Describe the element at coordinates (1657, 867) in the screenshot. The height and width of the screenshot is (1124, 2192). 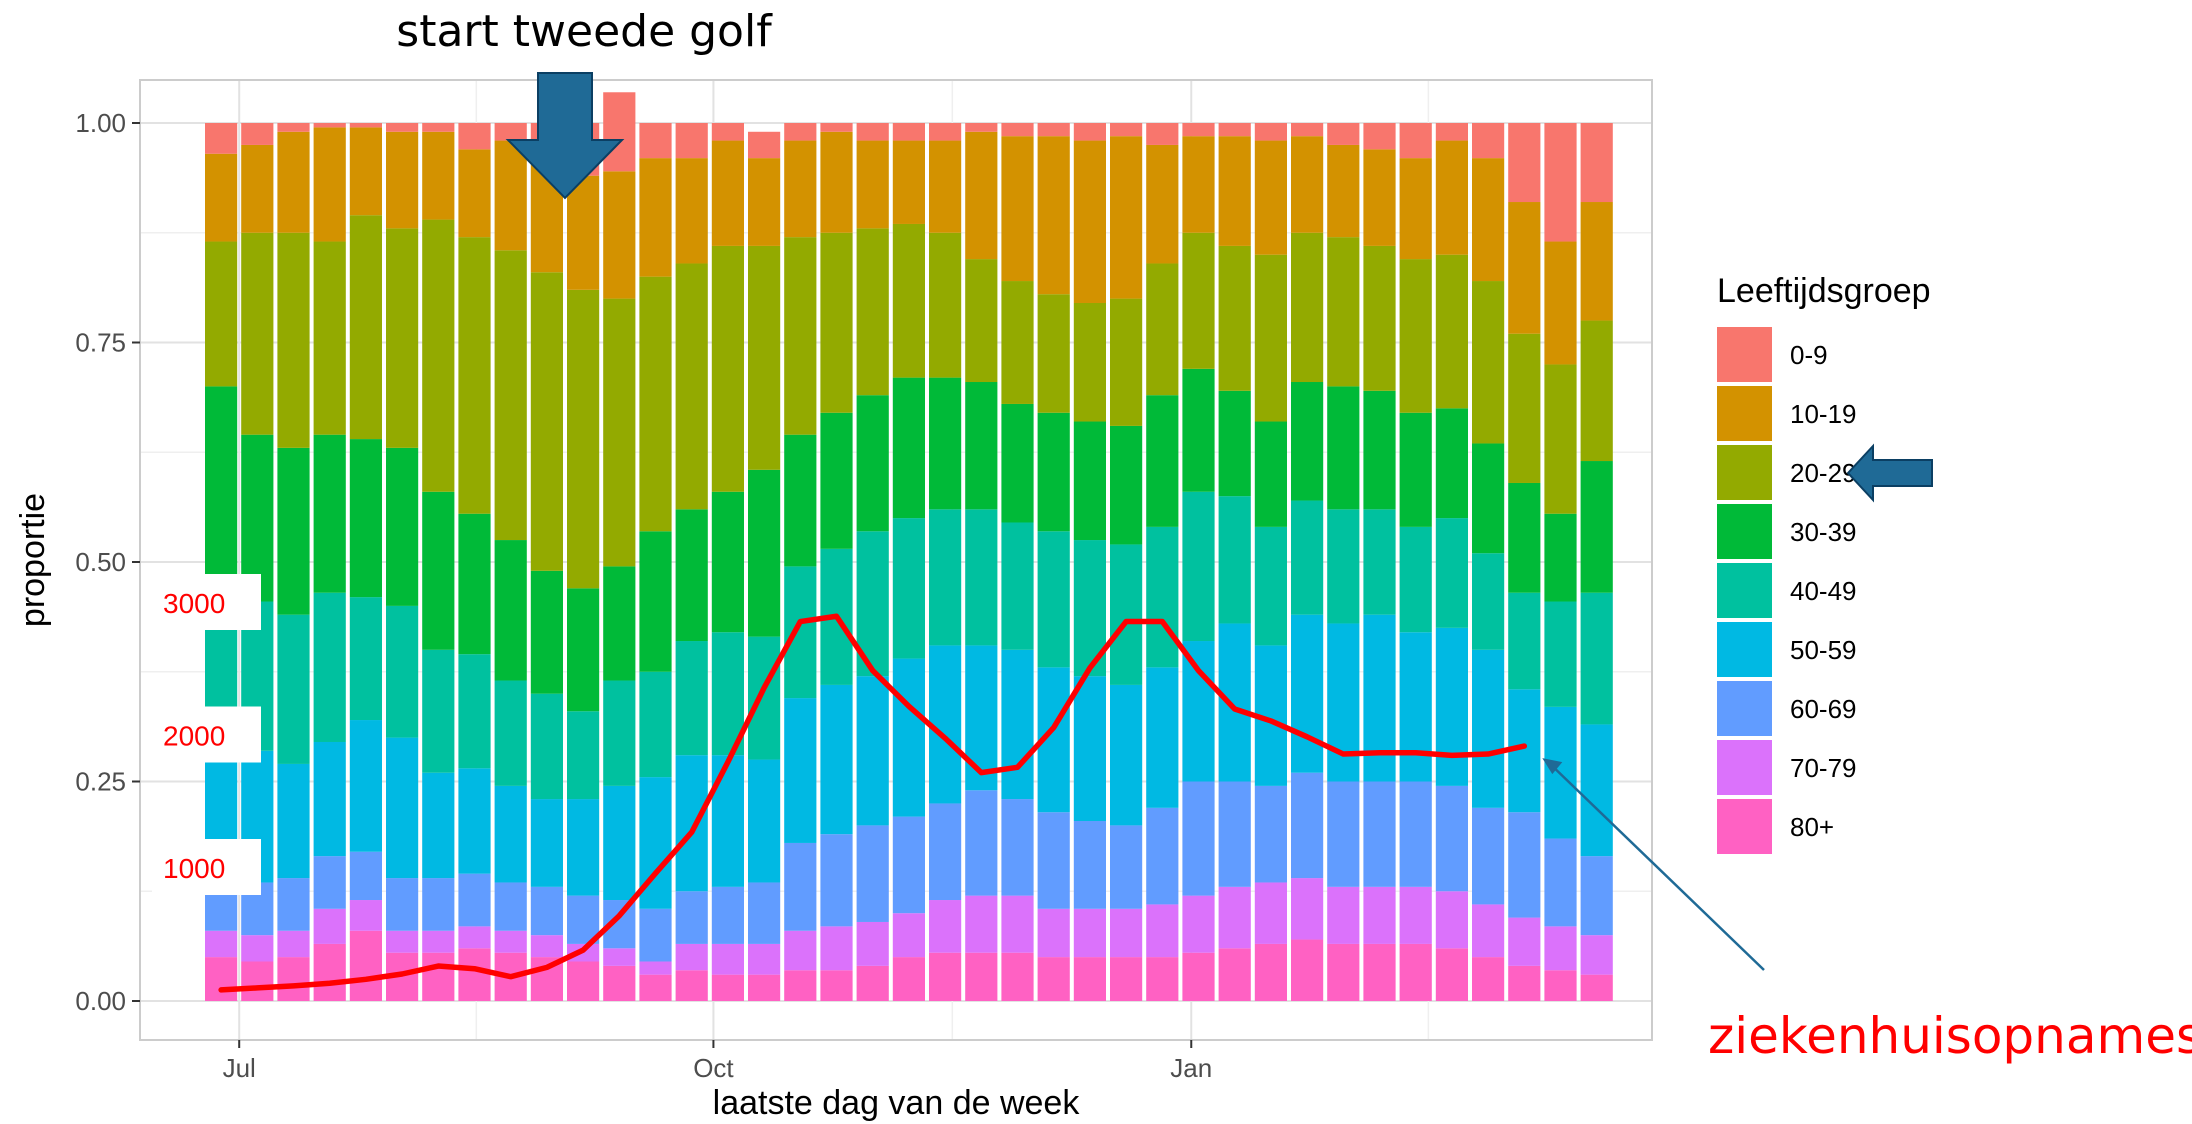
I see `pointer-line` at that location.